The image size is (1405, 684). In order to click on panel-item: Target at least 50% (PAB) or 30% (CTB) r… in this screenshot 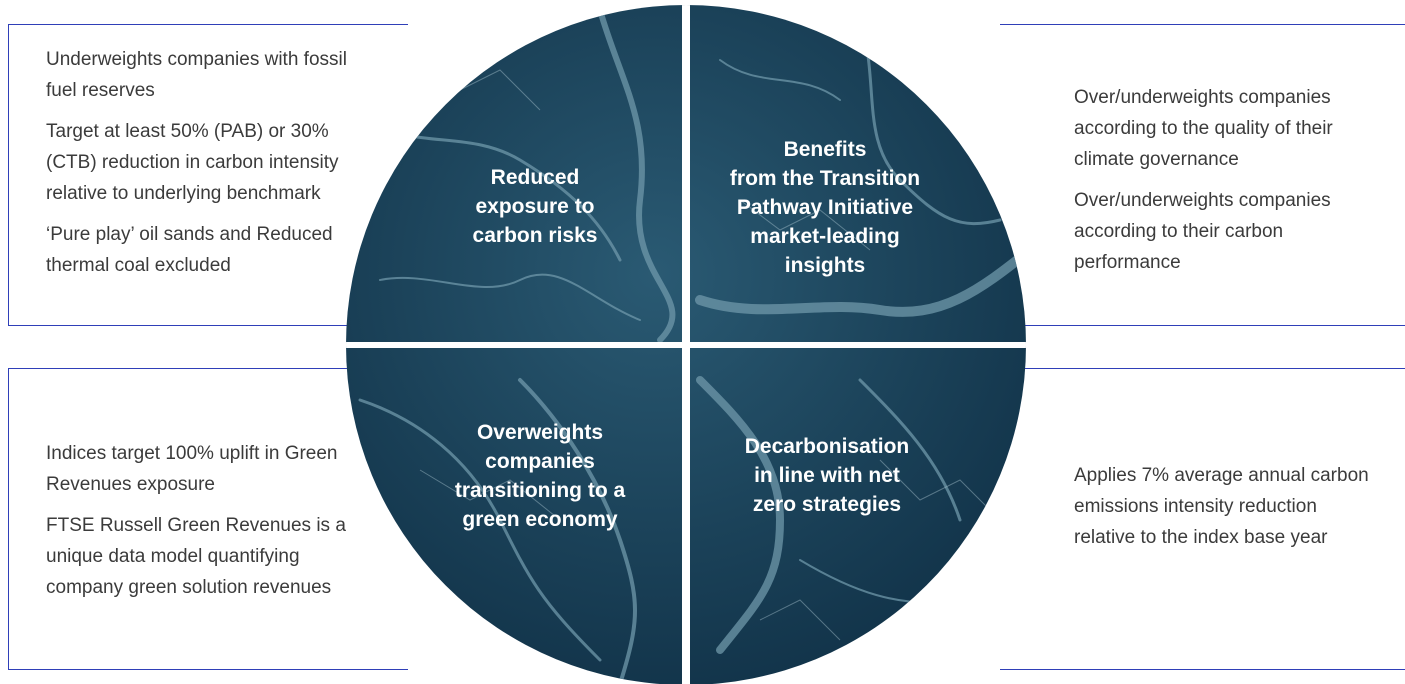, I will do `click(192, 162)`.